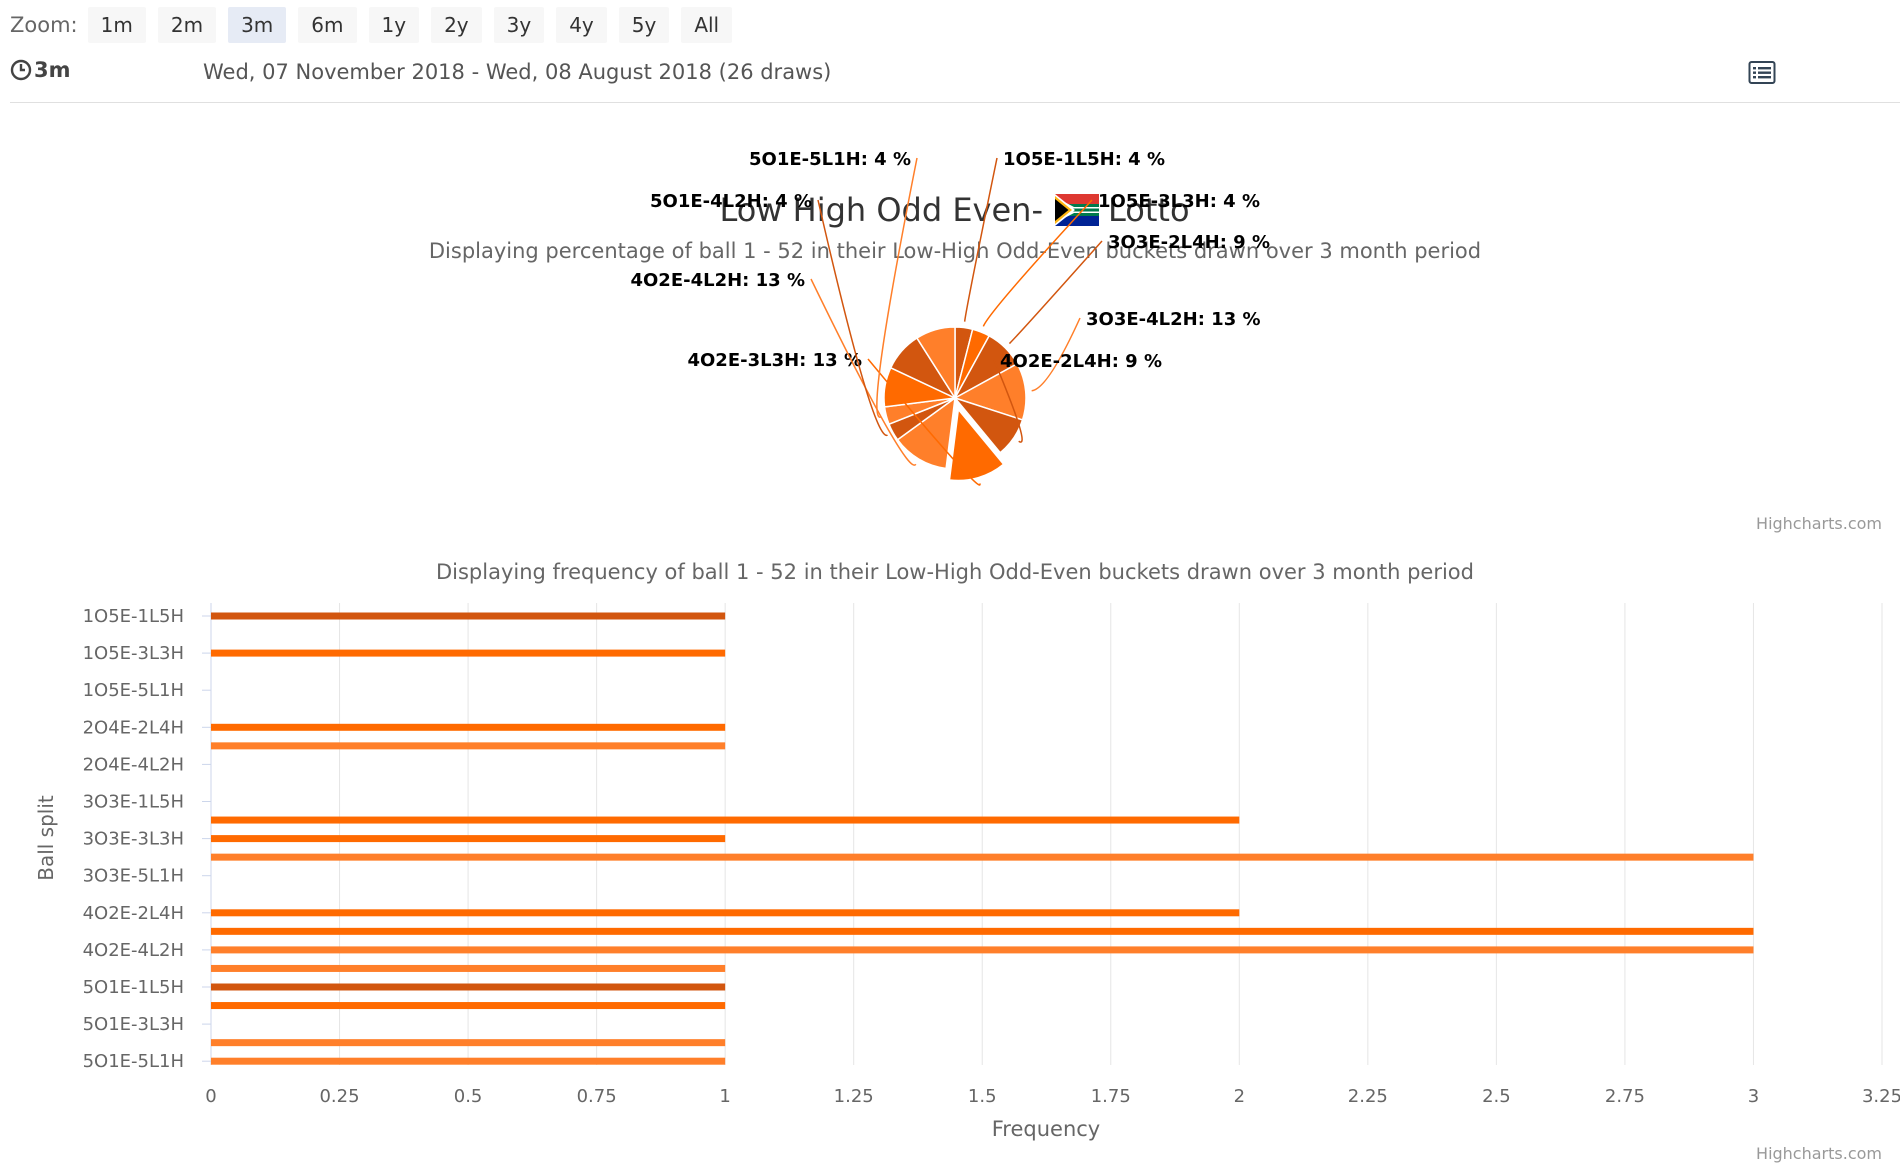 Image resolution: width=1900 pixels, height=1174 pixels. What do you see at coordinates (988, 425) in the screenshot?
I see `pie-slice-4o2e-2l4h` at bounding box center [988, 425].